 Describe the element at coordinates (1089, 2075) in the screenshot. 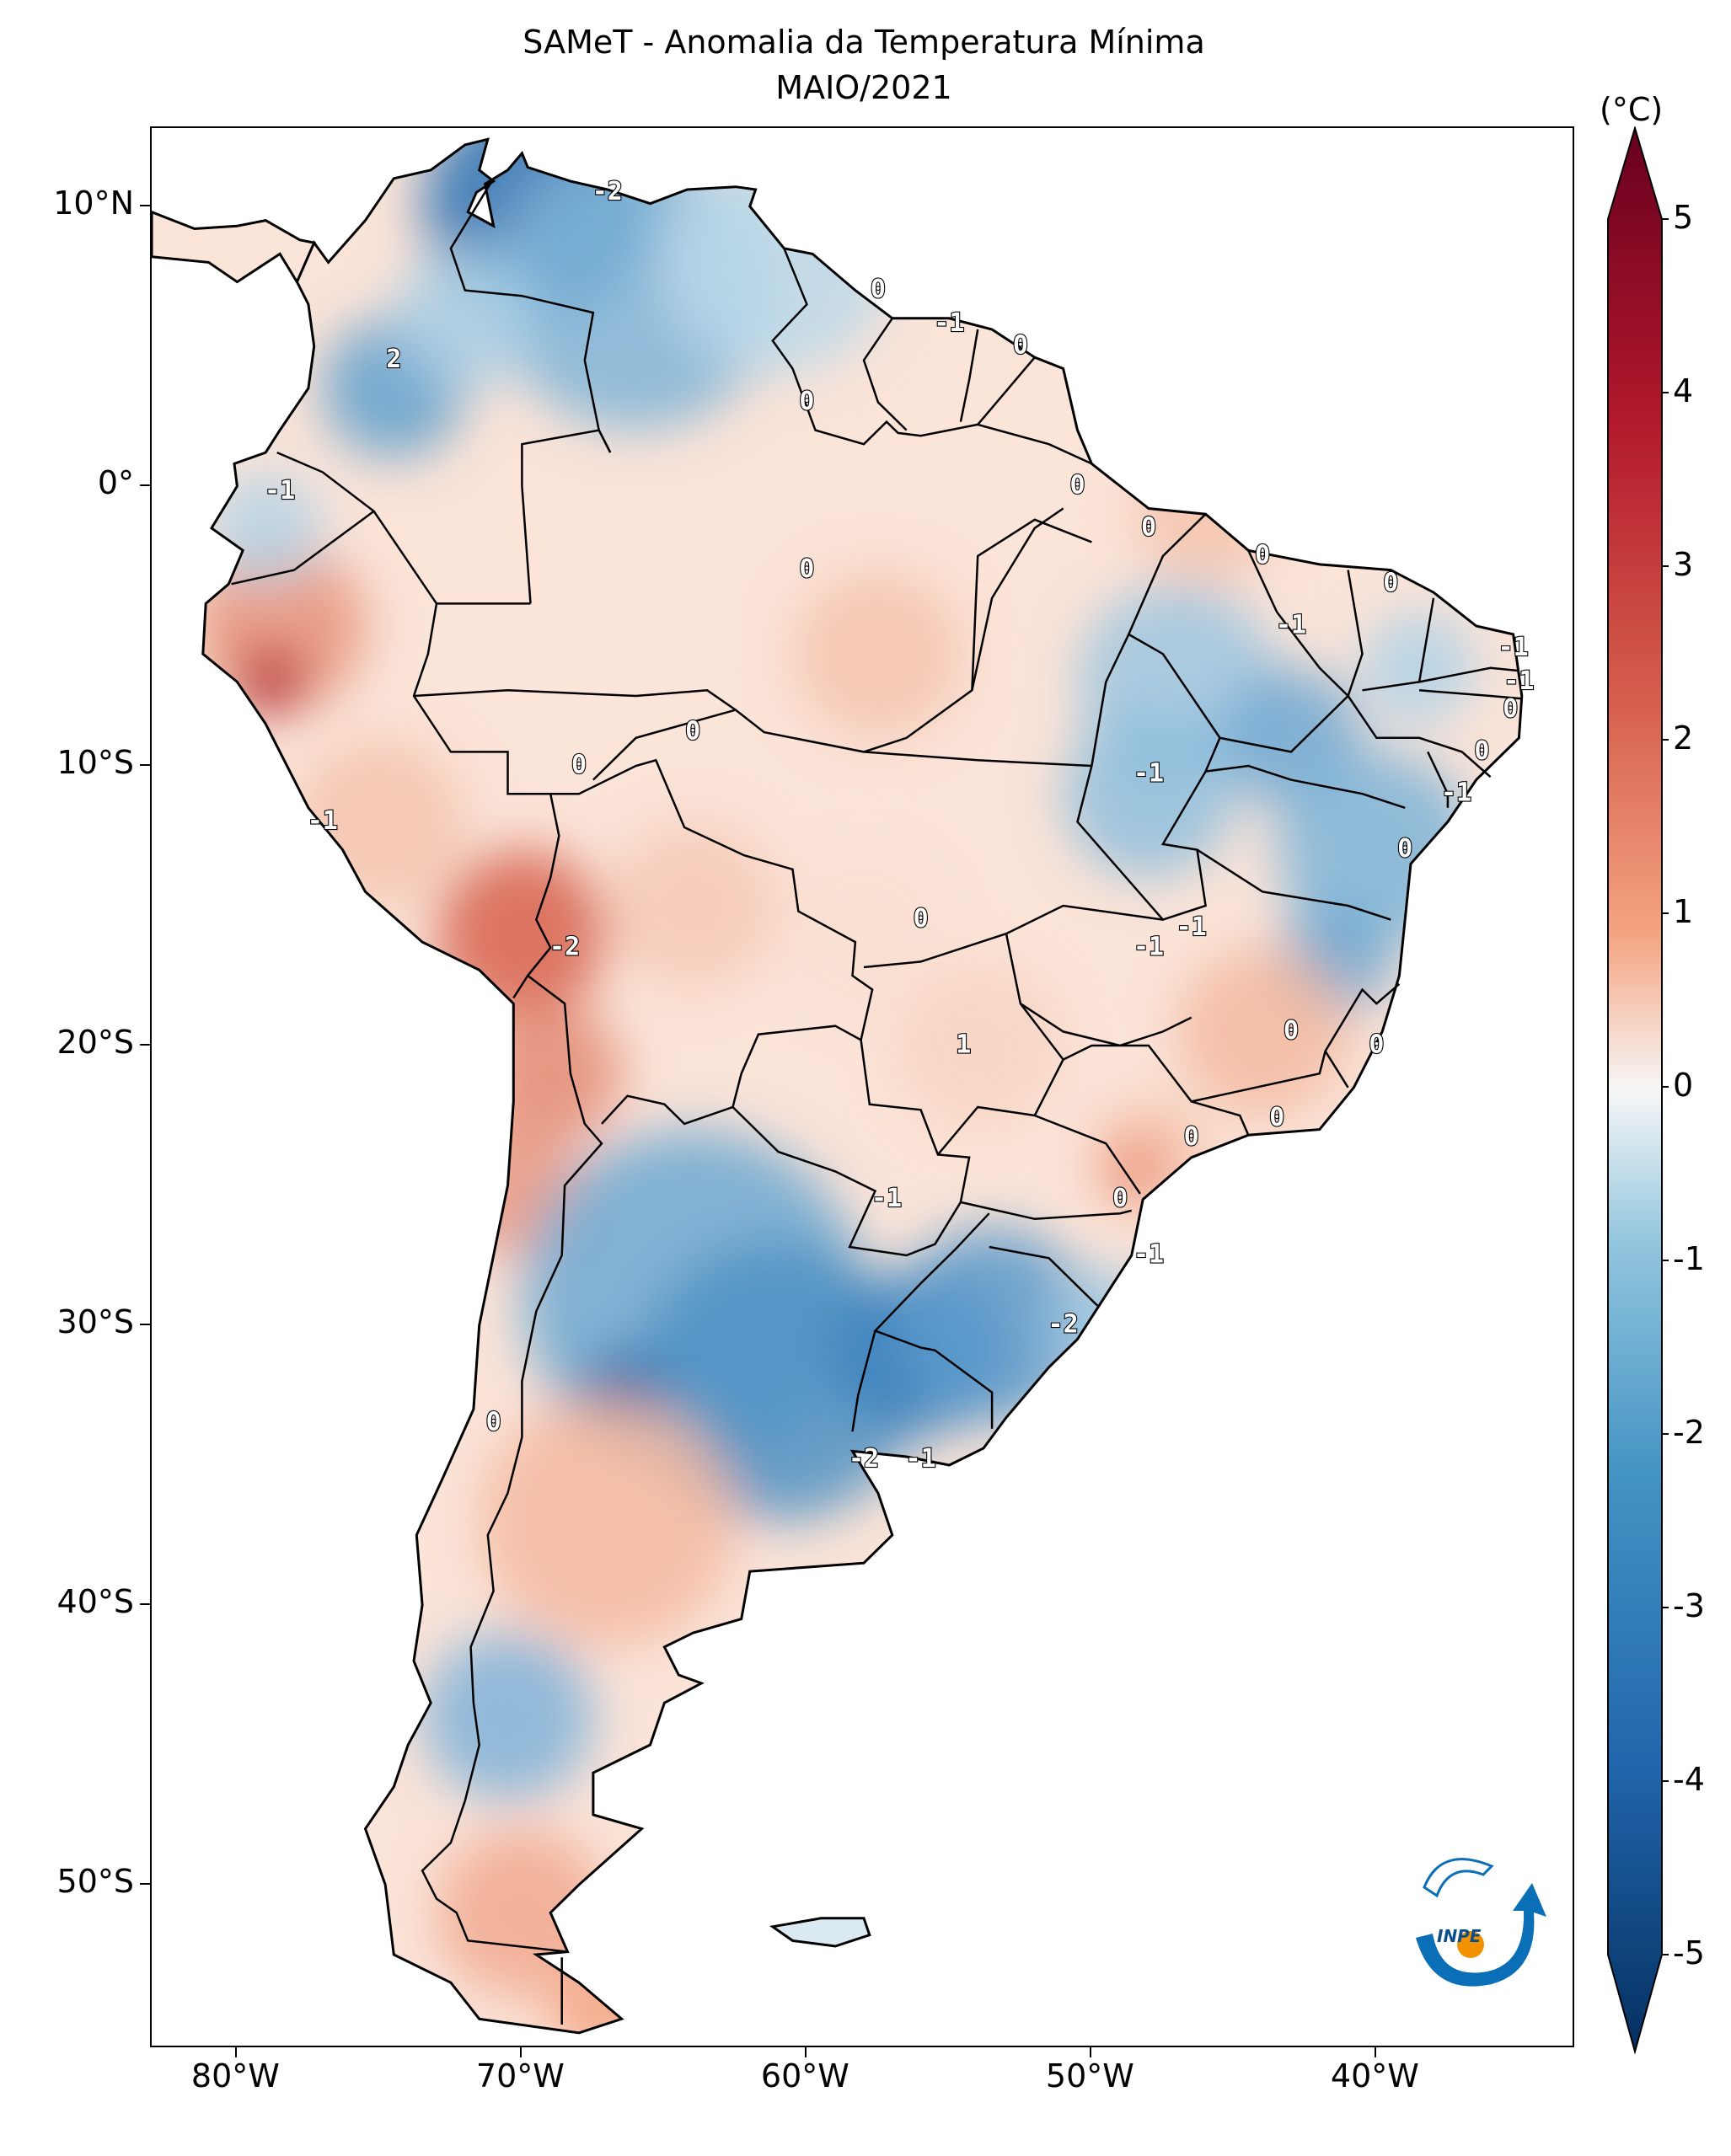

I see `x-tick-label: 50°W` at that location.